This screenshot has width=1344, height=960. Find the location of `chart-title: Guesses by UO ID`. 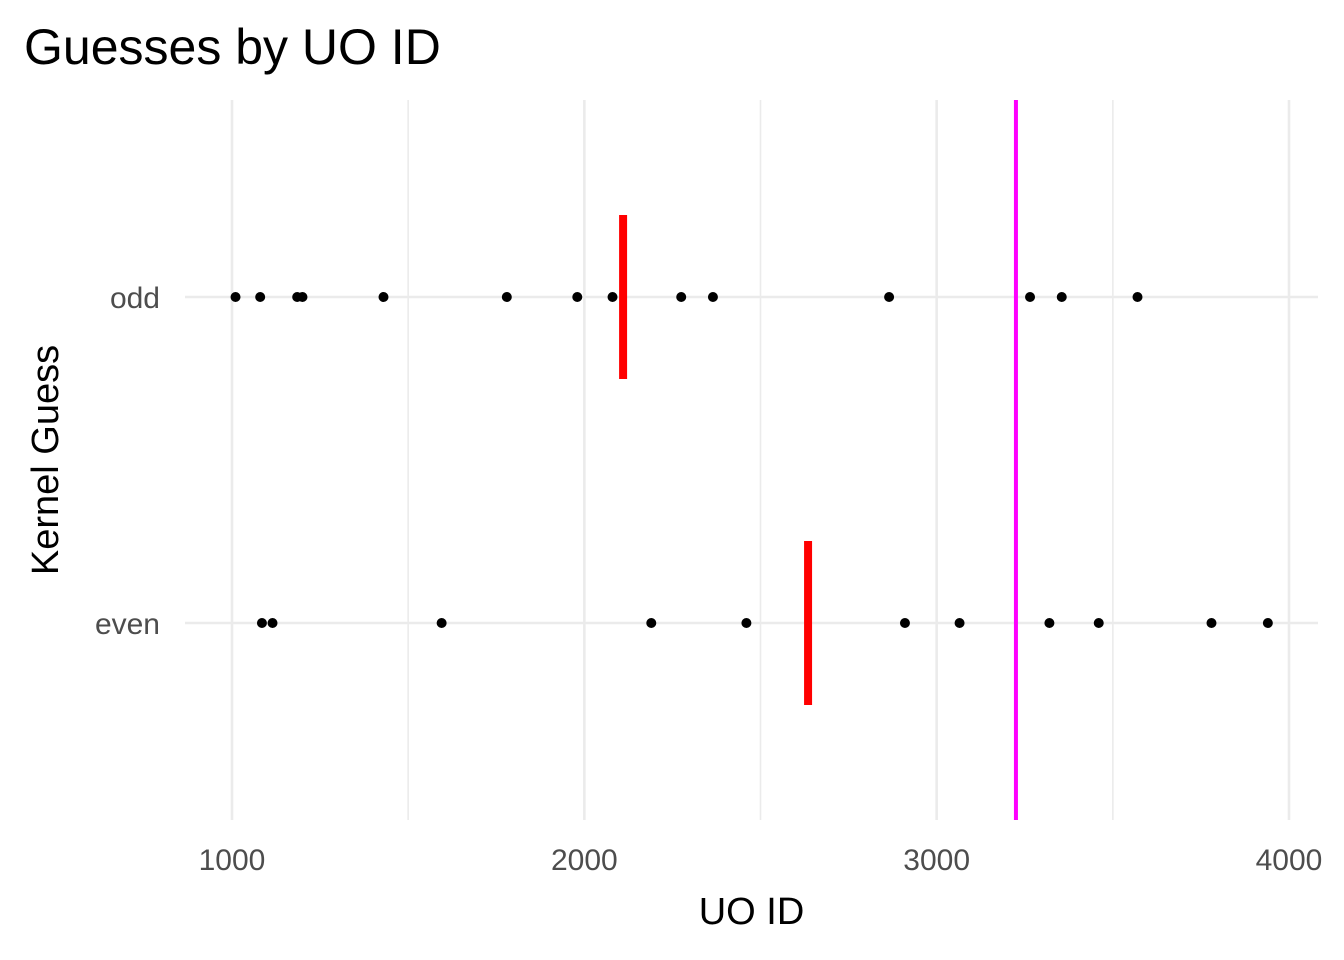

chart-title: Guesses by UO ID is located at coordinates (232, 47).